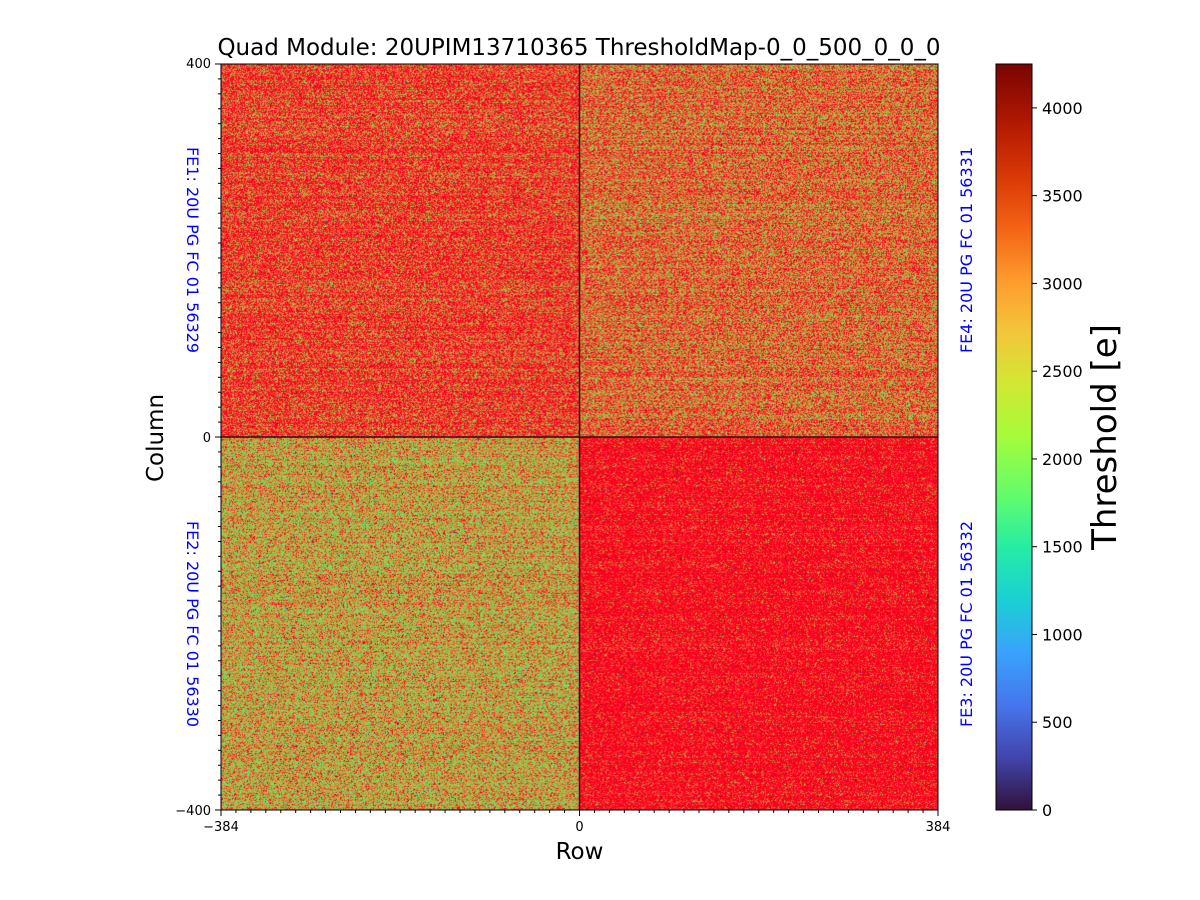 The image size is (1200, 900). Describe the element at coordinates (938, 827) in the screenshot. I see `x-tick-label-max: 384` at that location.